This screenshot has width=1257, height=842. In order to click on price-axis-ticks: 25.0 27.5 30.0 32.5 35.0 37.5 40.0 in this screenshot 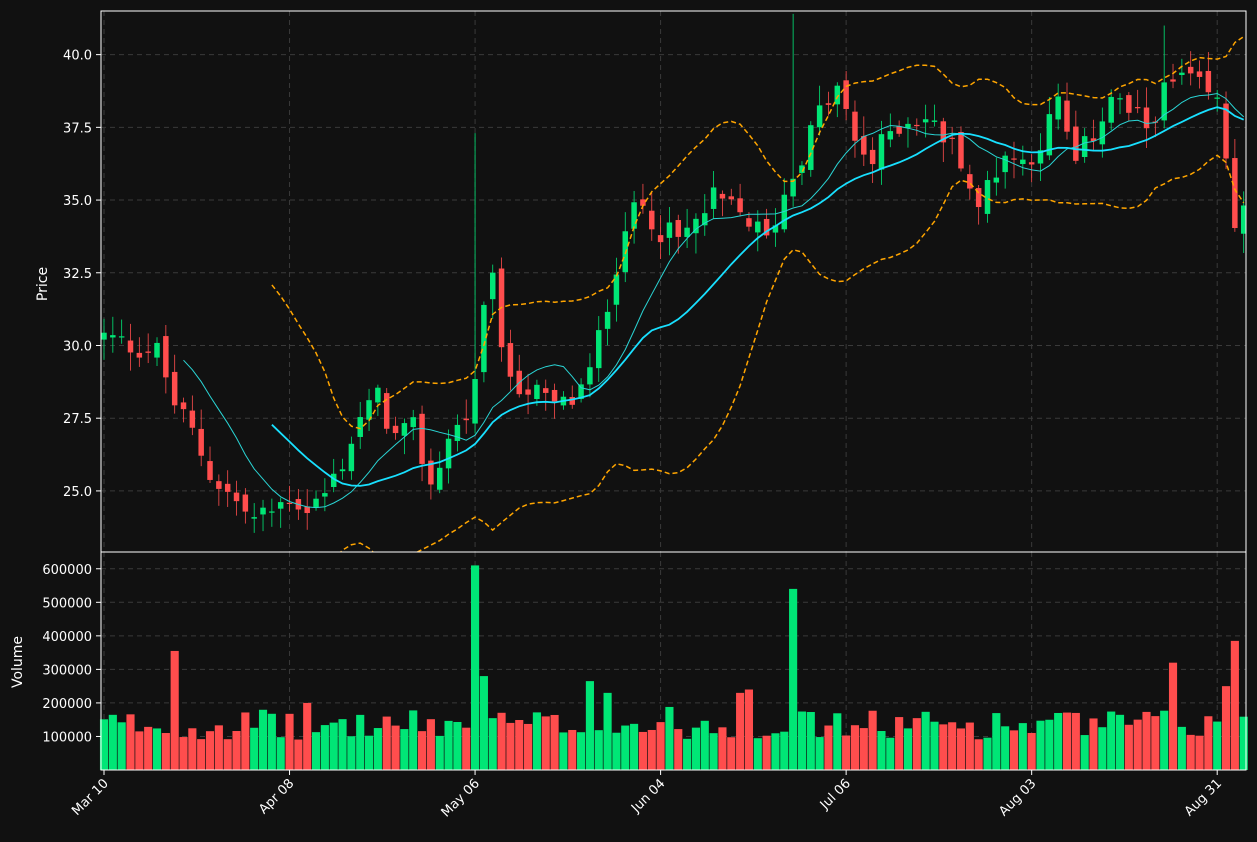, I will do `click(82, 274)`.